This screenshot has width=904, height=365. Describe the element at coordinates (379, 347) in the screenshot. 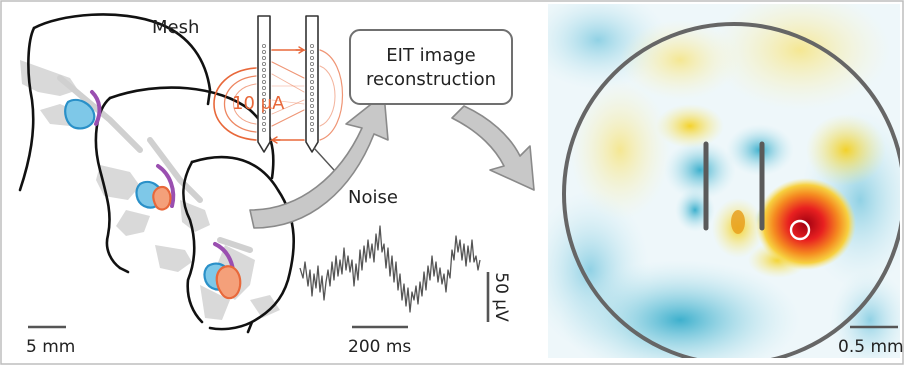

I see `scale-label-time: 200 ms` at that location.